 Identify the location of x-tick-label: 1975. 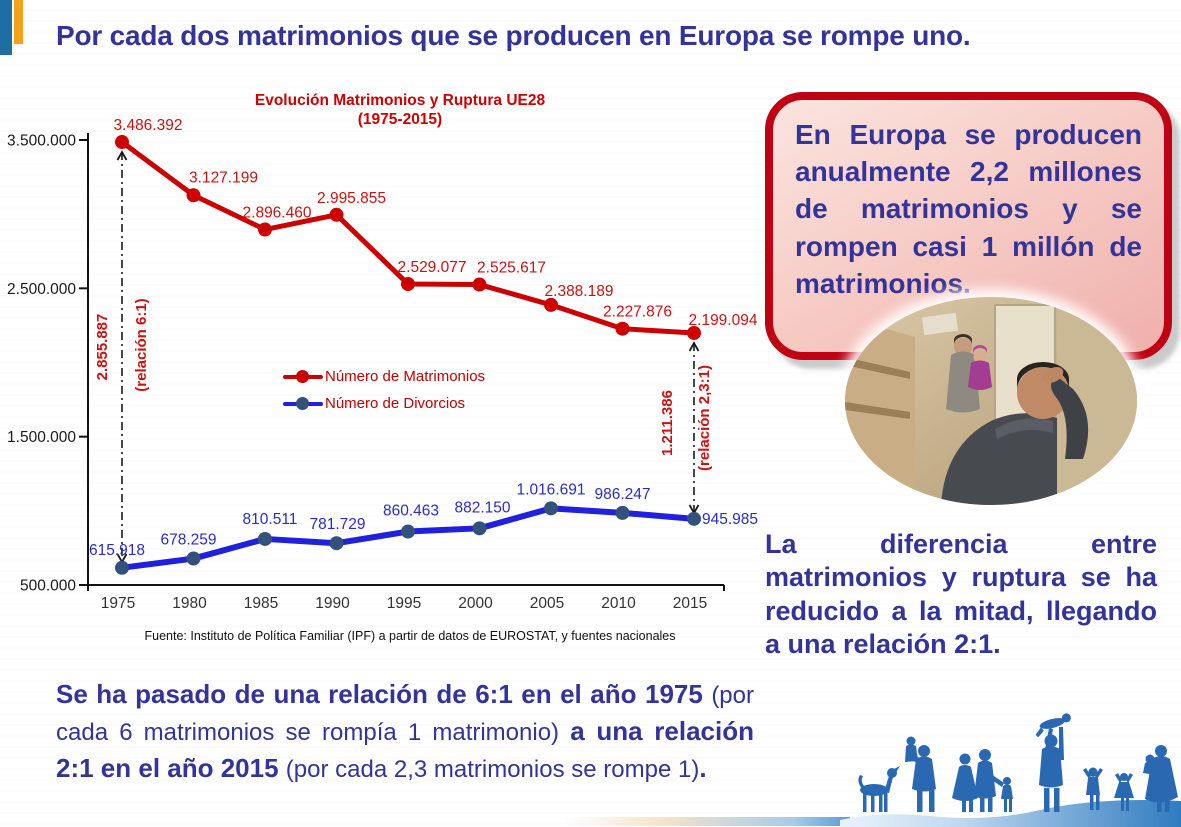
(118, 603).